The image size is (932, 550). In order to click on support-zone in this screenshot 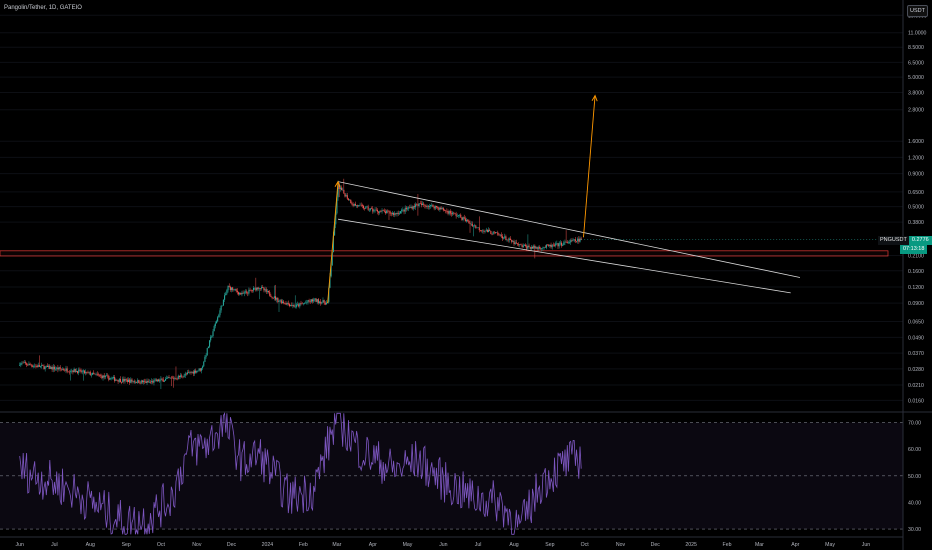, I will do `click(444, 253)`.